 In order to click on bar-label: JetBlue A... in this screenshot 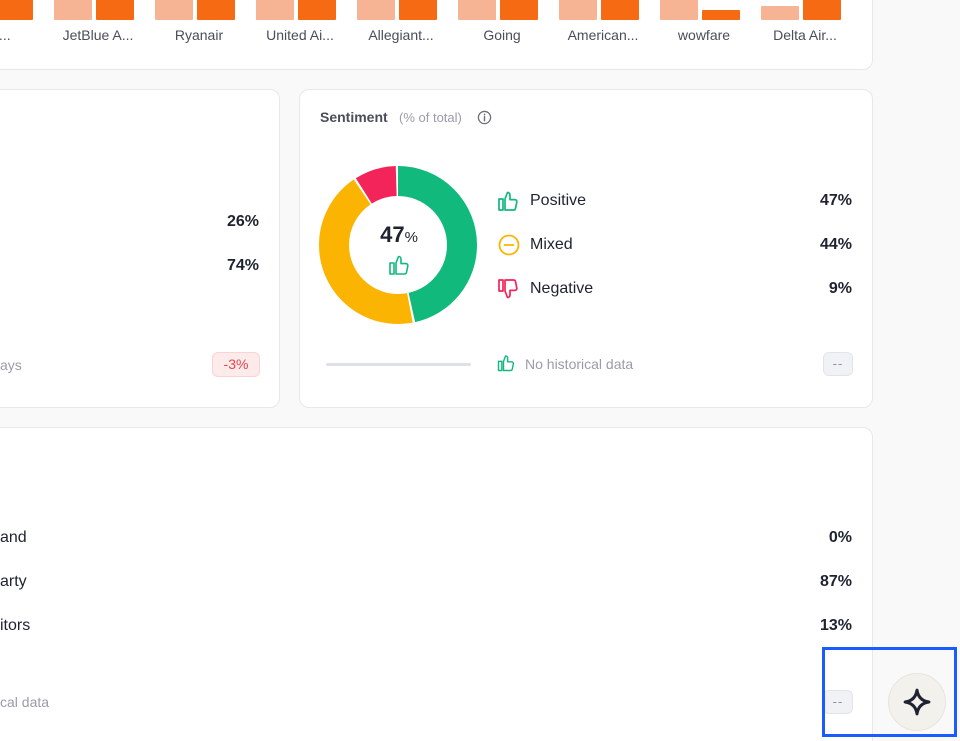, I will do `click(98, 35)`.